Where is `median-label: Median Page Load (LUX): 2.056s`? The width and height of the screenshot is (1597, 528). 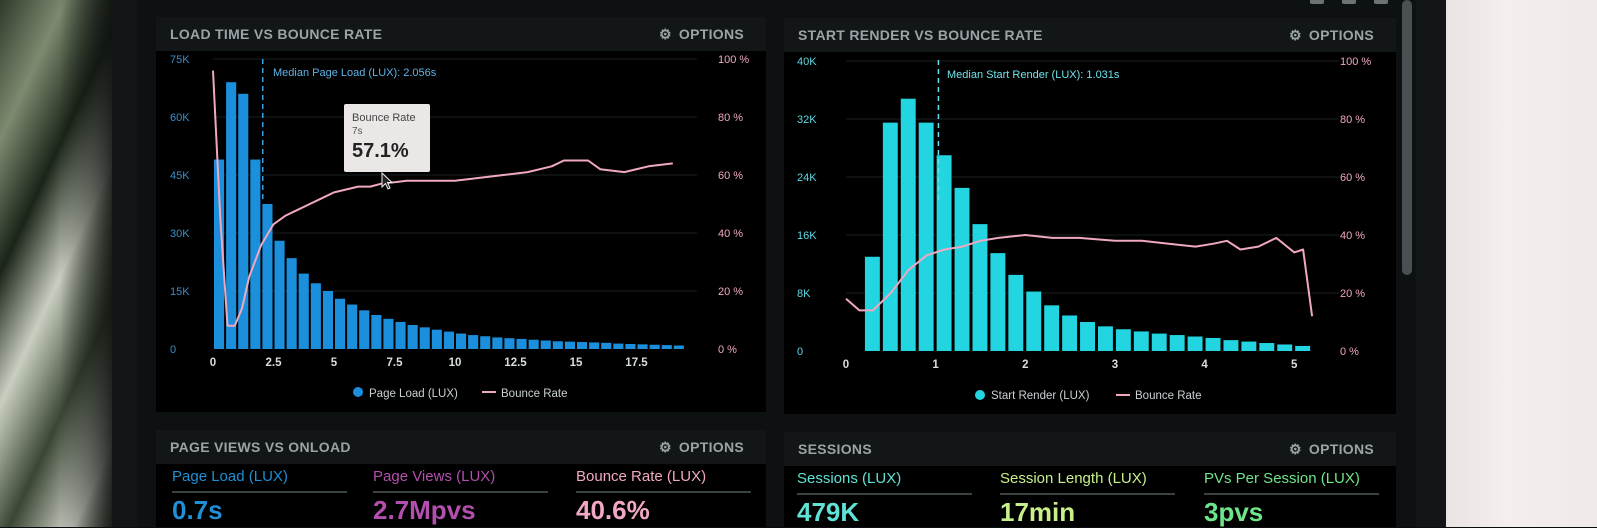
median-label: Median Page Load (LUX): 2.056s is located at coordinates (355, 73).